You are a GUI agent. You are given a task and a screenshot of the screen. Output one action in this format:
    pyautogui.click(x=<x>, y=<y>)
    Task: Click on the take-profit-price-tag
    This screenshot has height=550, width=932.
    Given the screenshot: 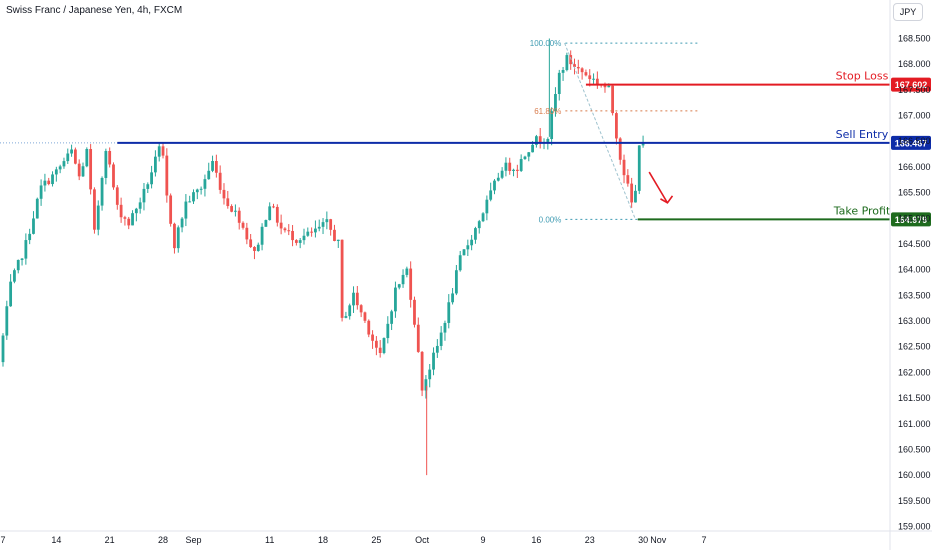 What is the action you would take?
    pyautogui.click(x=911, y=219)
    